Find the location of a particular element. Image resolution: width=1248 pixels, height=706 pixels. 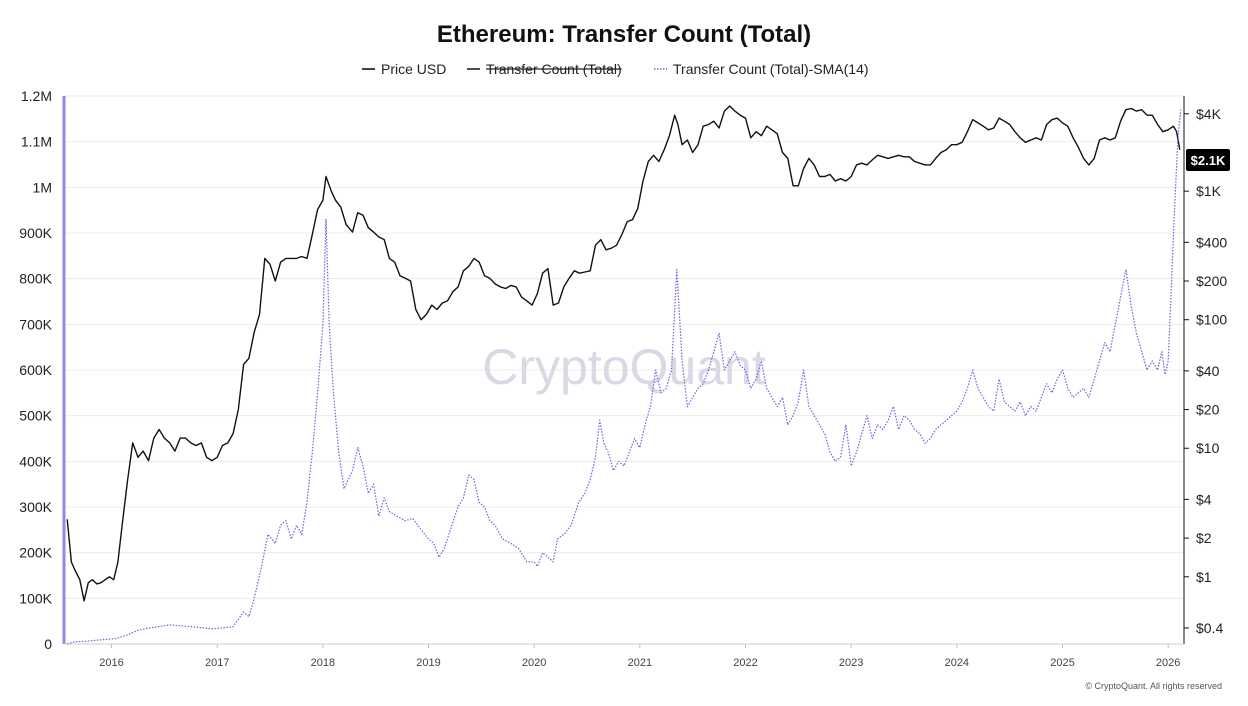

legend-item-price: Price USD is located at coordinates (404, 69).